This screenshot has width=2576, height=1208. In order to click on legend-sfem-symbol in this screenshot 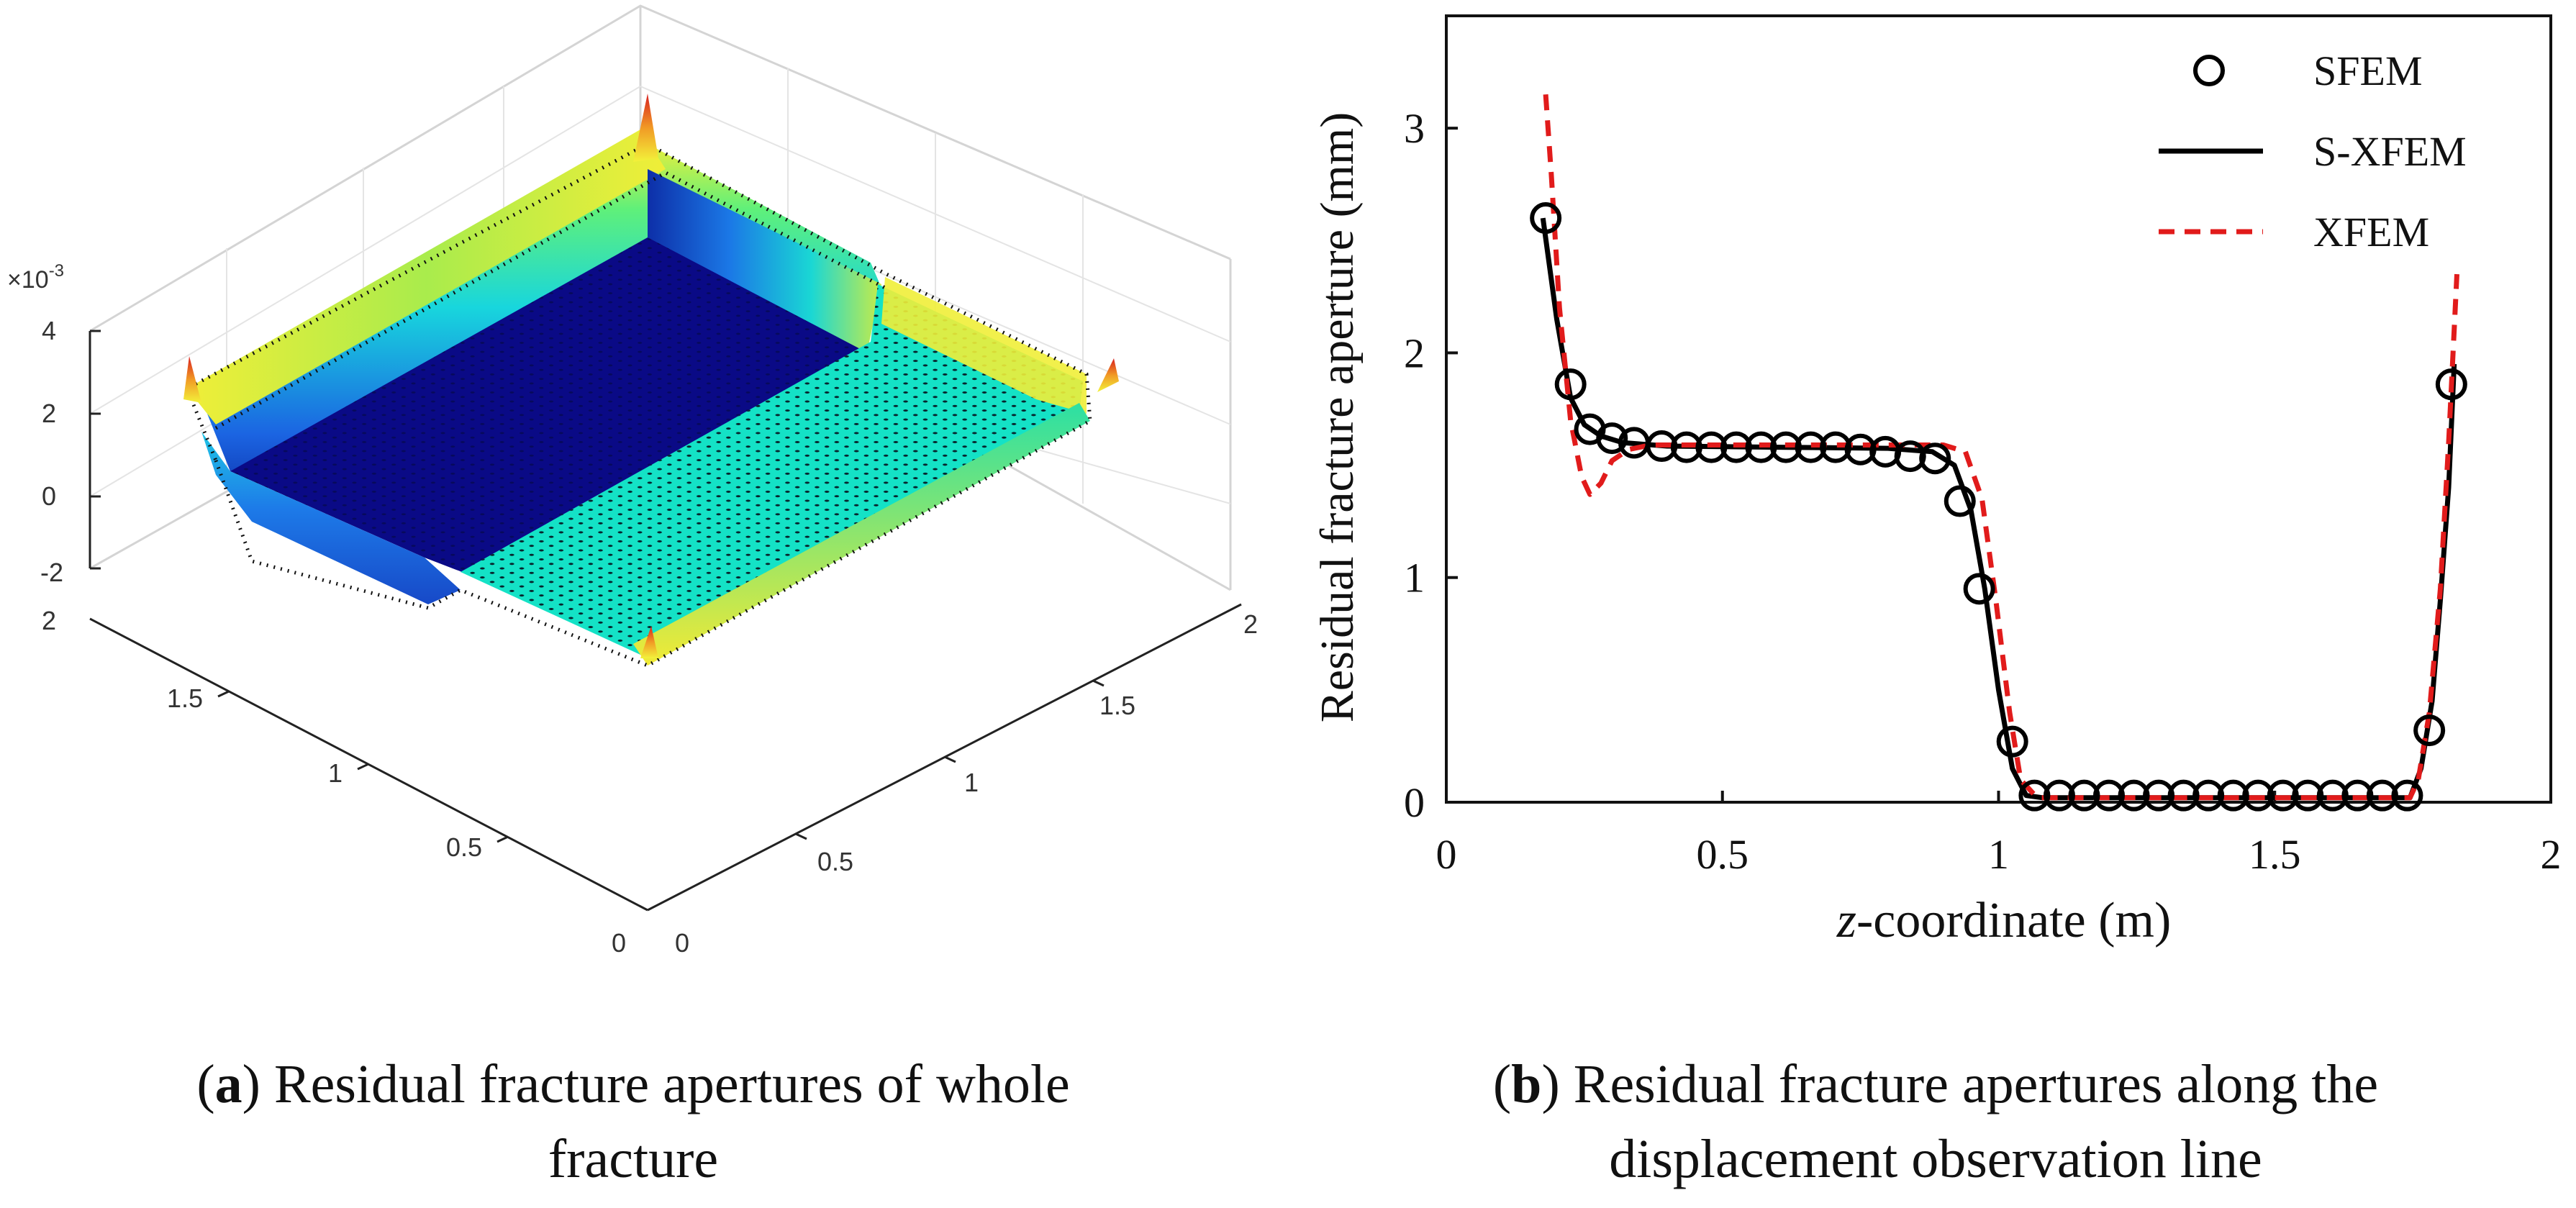, I will do `click(2209, 70)`.